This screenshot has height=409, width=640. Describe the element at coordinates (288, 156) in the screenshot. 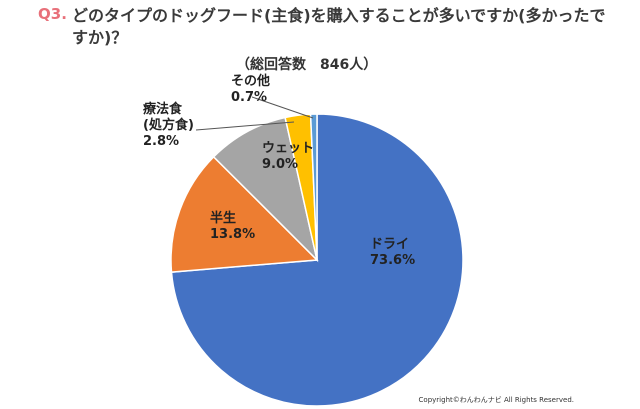

I see `slice-label-2: ウェット 9.0%` at that location.